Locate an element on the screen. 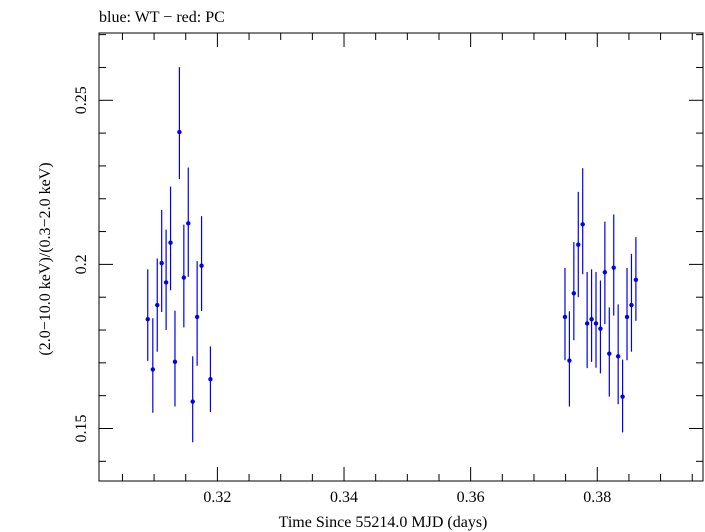 This screenshot has width=705, height=532. y-tick-label: 0.25 is located at coordinates (81, 100).